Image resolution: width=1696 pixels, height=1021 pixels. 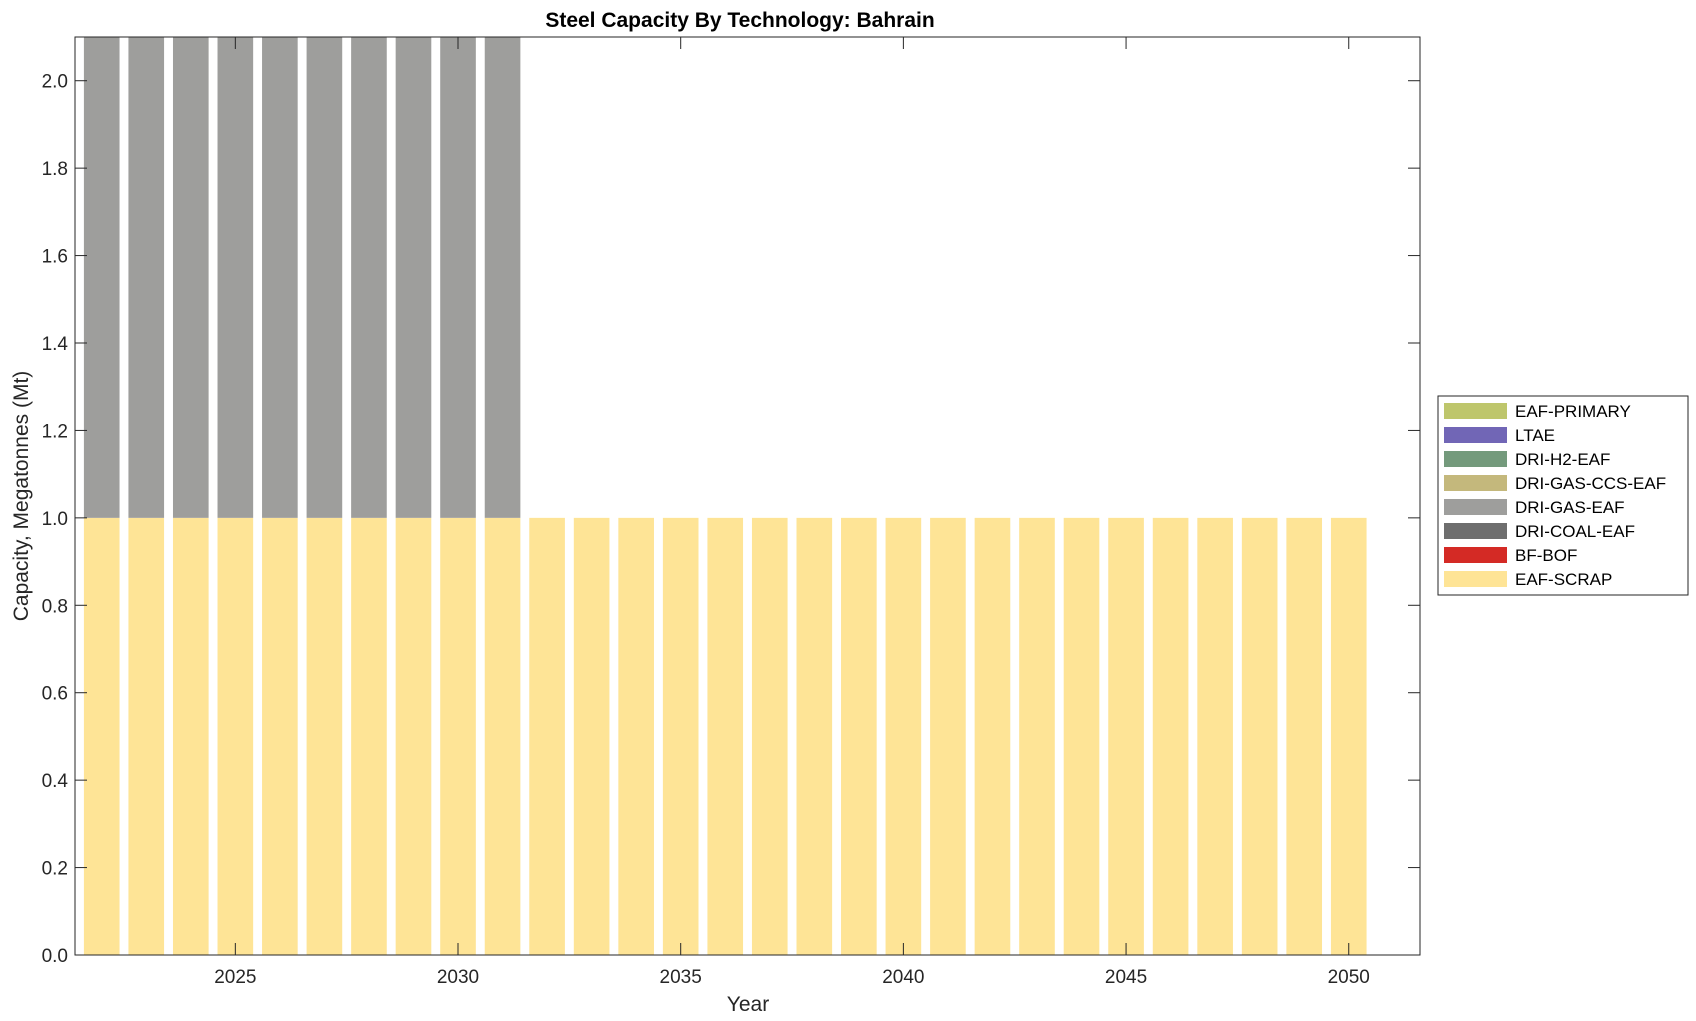 I want to click on y-axis-label: Capacity, Megatonnes (Mt), so click(x=21, y=496).